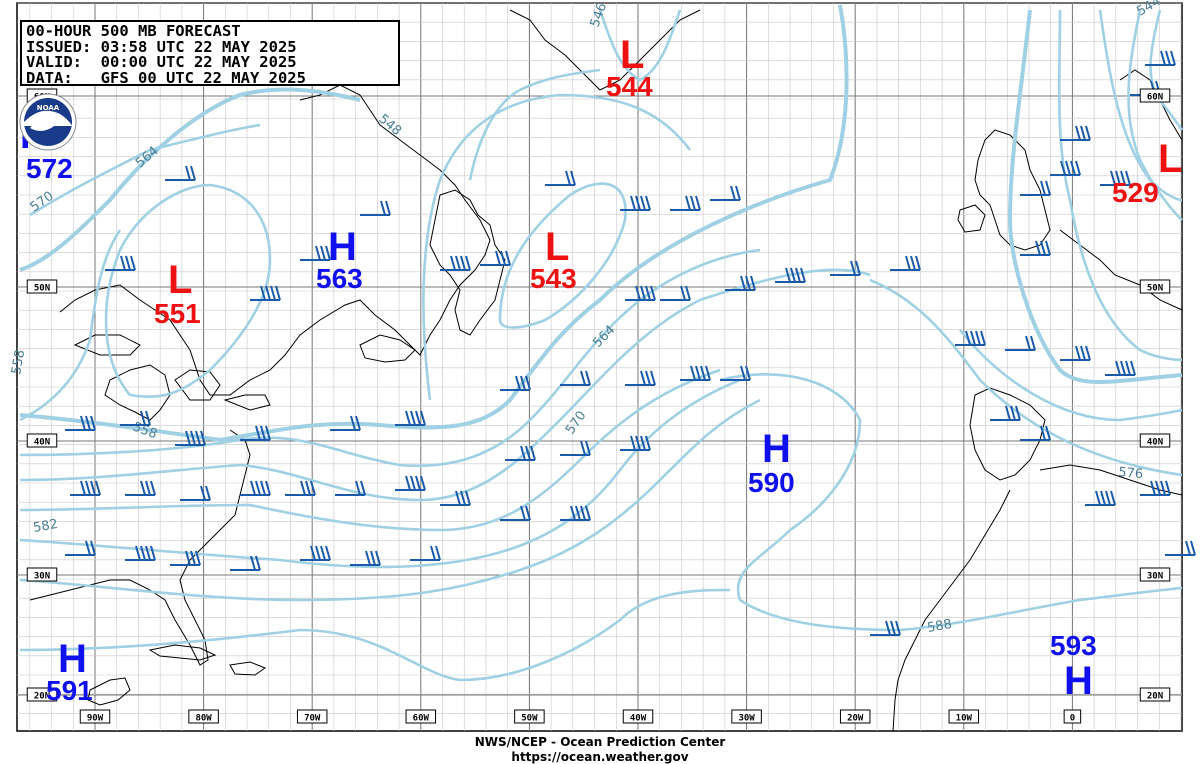 This screenshot has width=1200, height=764. I want to click on high-value: 590, so click(771, 482).